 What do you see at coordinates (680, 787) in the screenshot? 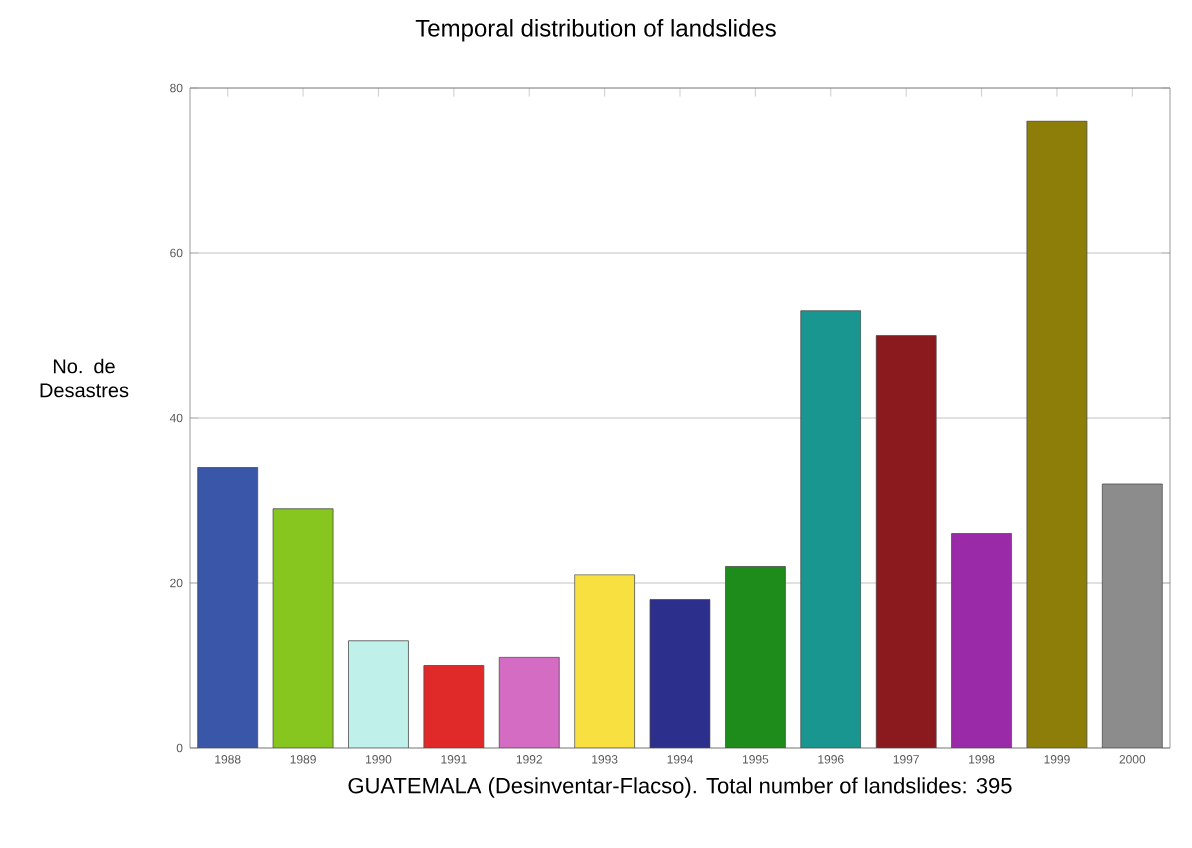
I see `x-axis-title: GUATEMALA (Desinventar-Flacso). Total number of landslides: 395` at bounding box center [680, 787].